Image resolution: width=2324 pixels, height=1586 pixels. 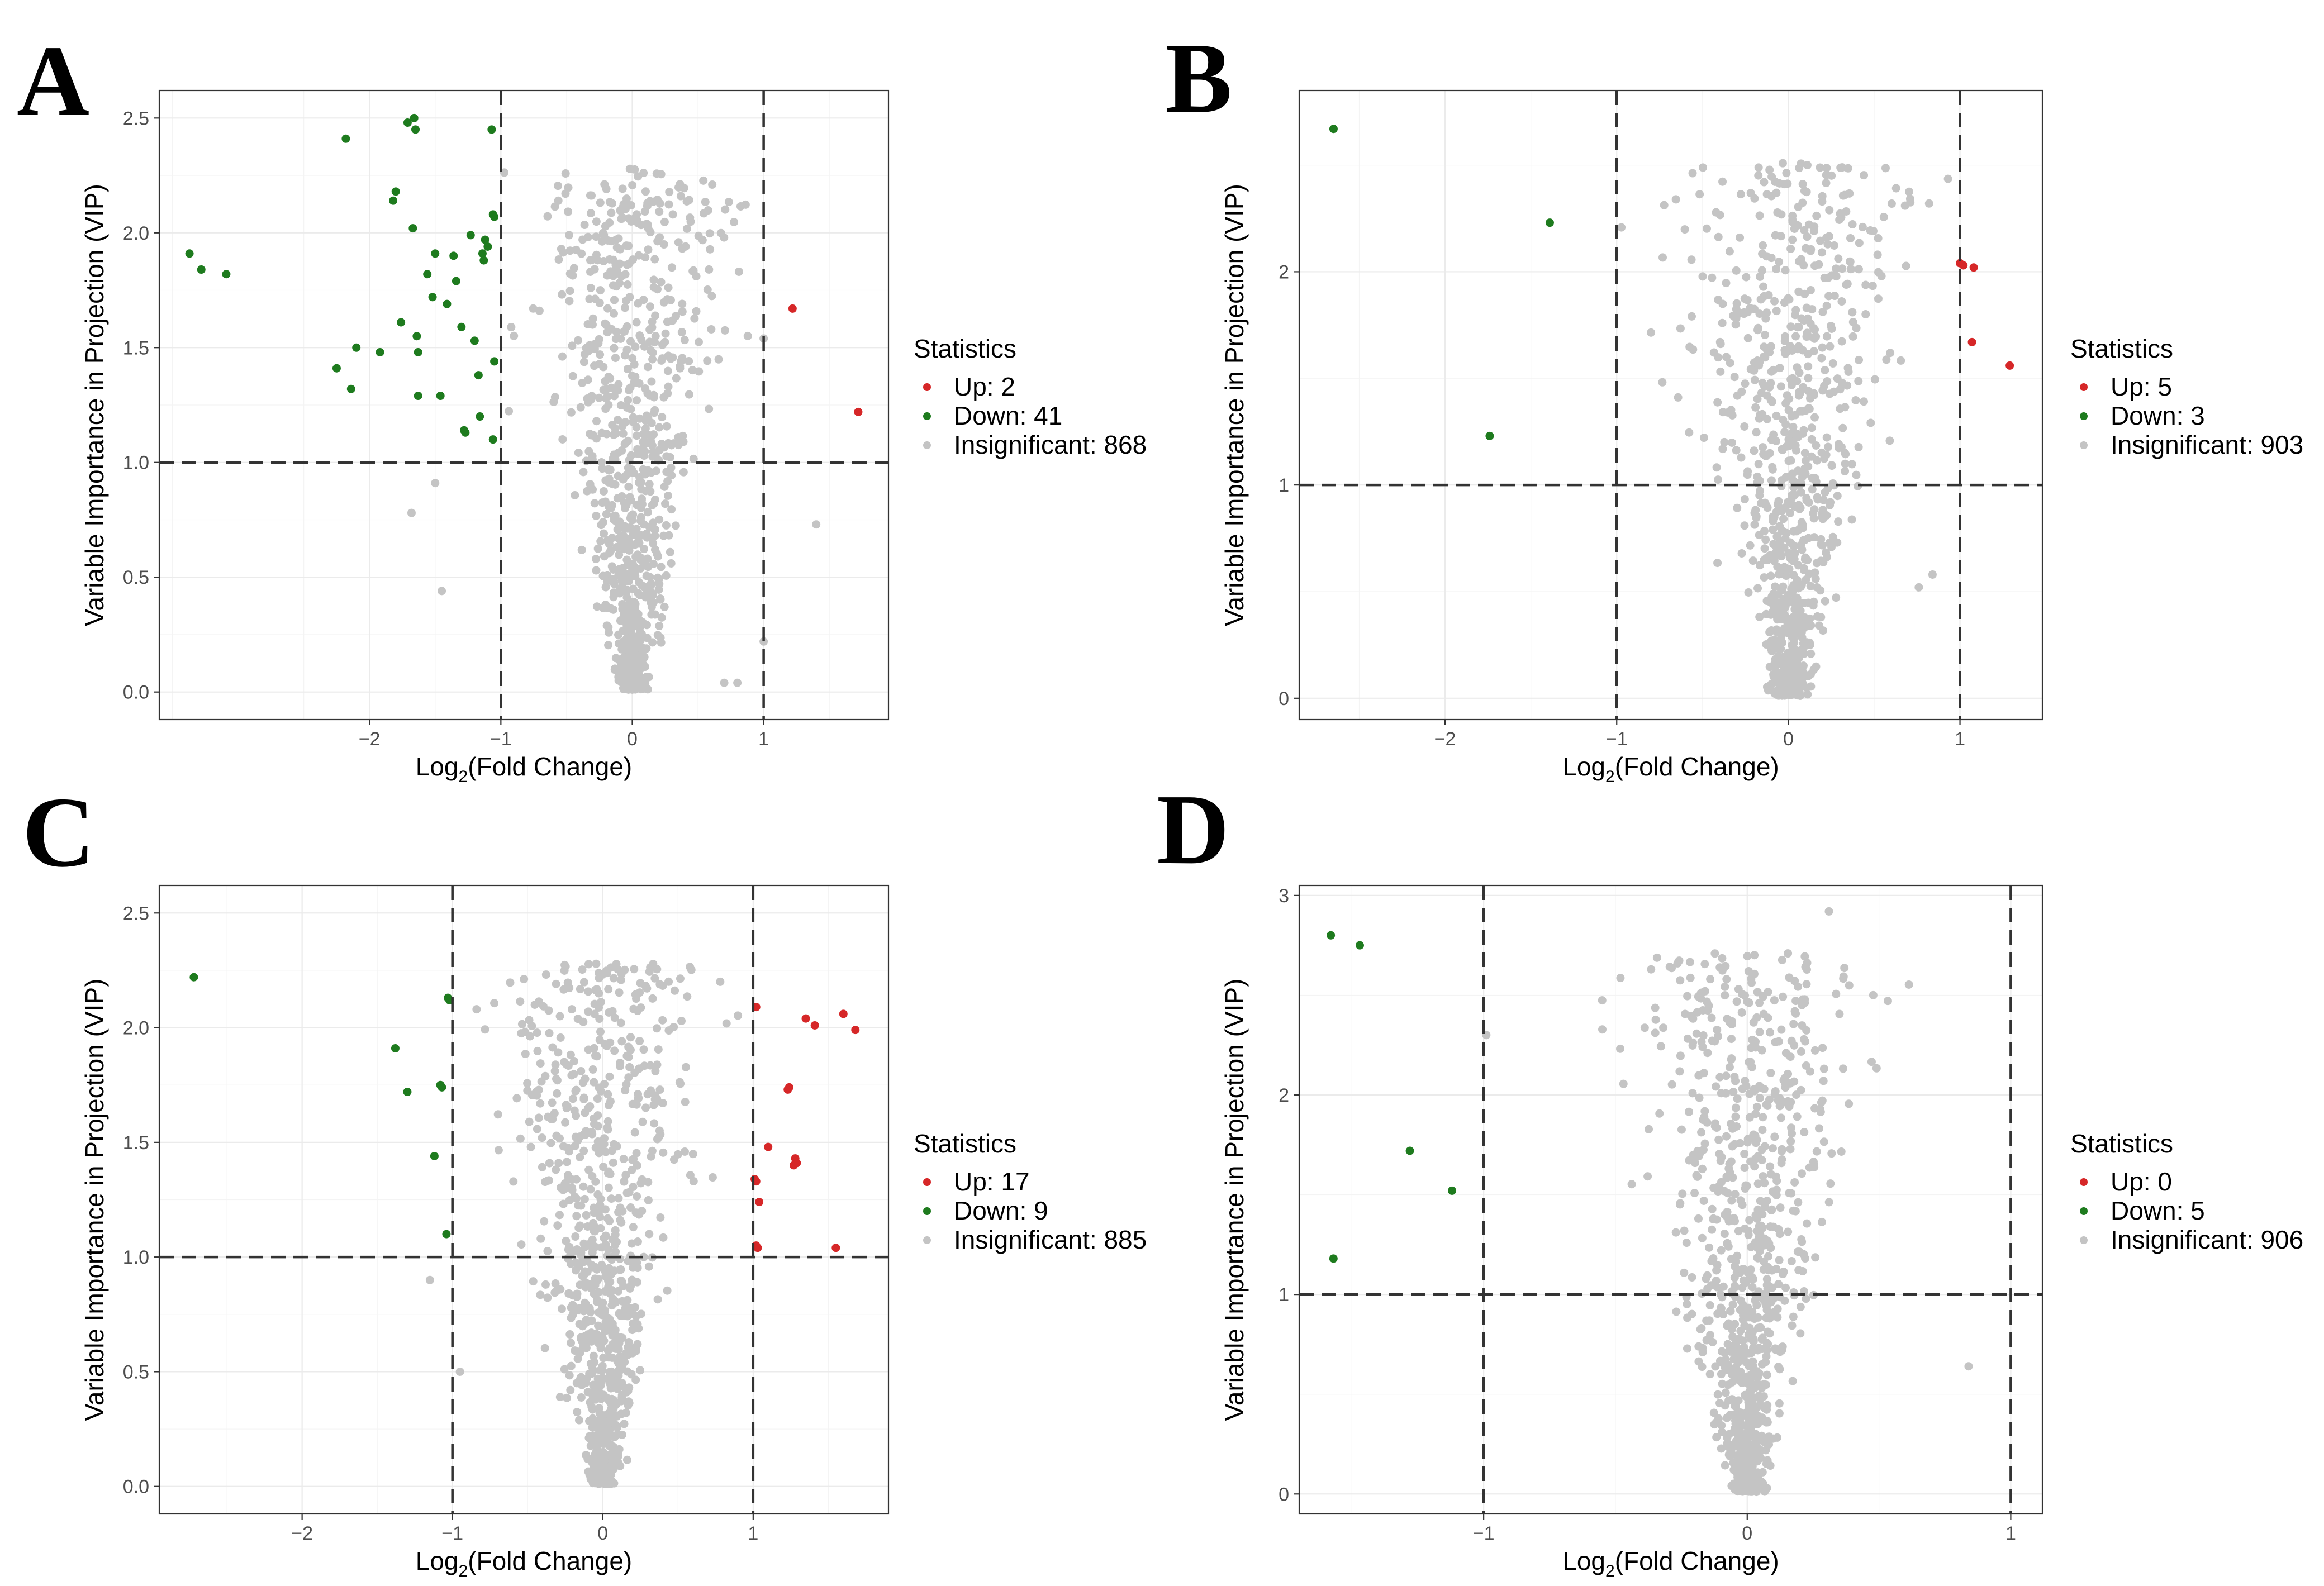 I want to click on point-down, so click(x=448, y=998).